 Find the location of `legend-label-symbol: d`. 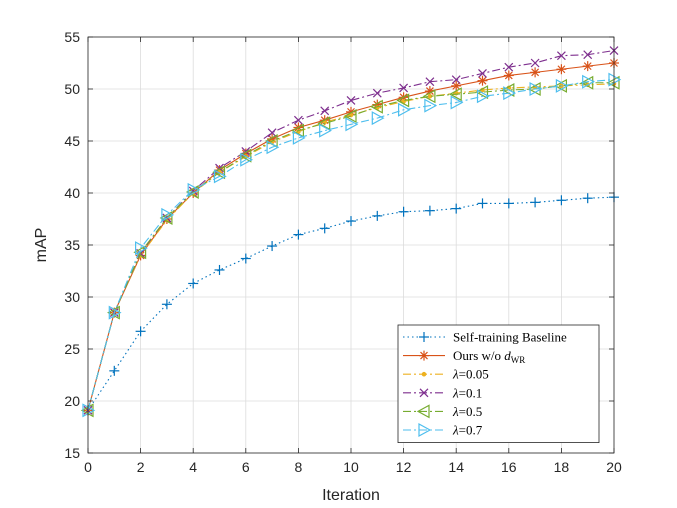

legend-label-symbol: d is located at coordinates (507, 355).